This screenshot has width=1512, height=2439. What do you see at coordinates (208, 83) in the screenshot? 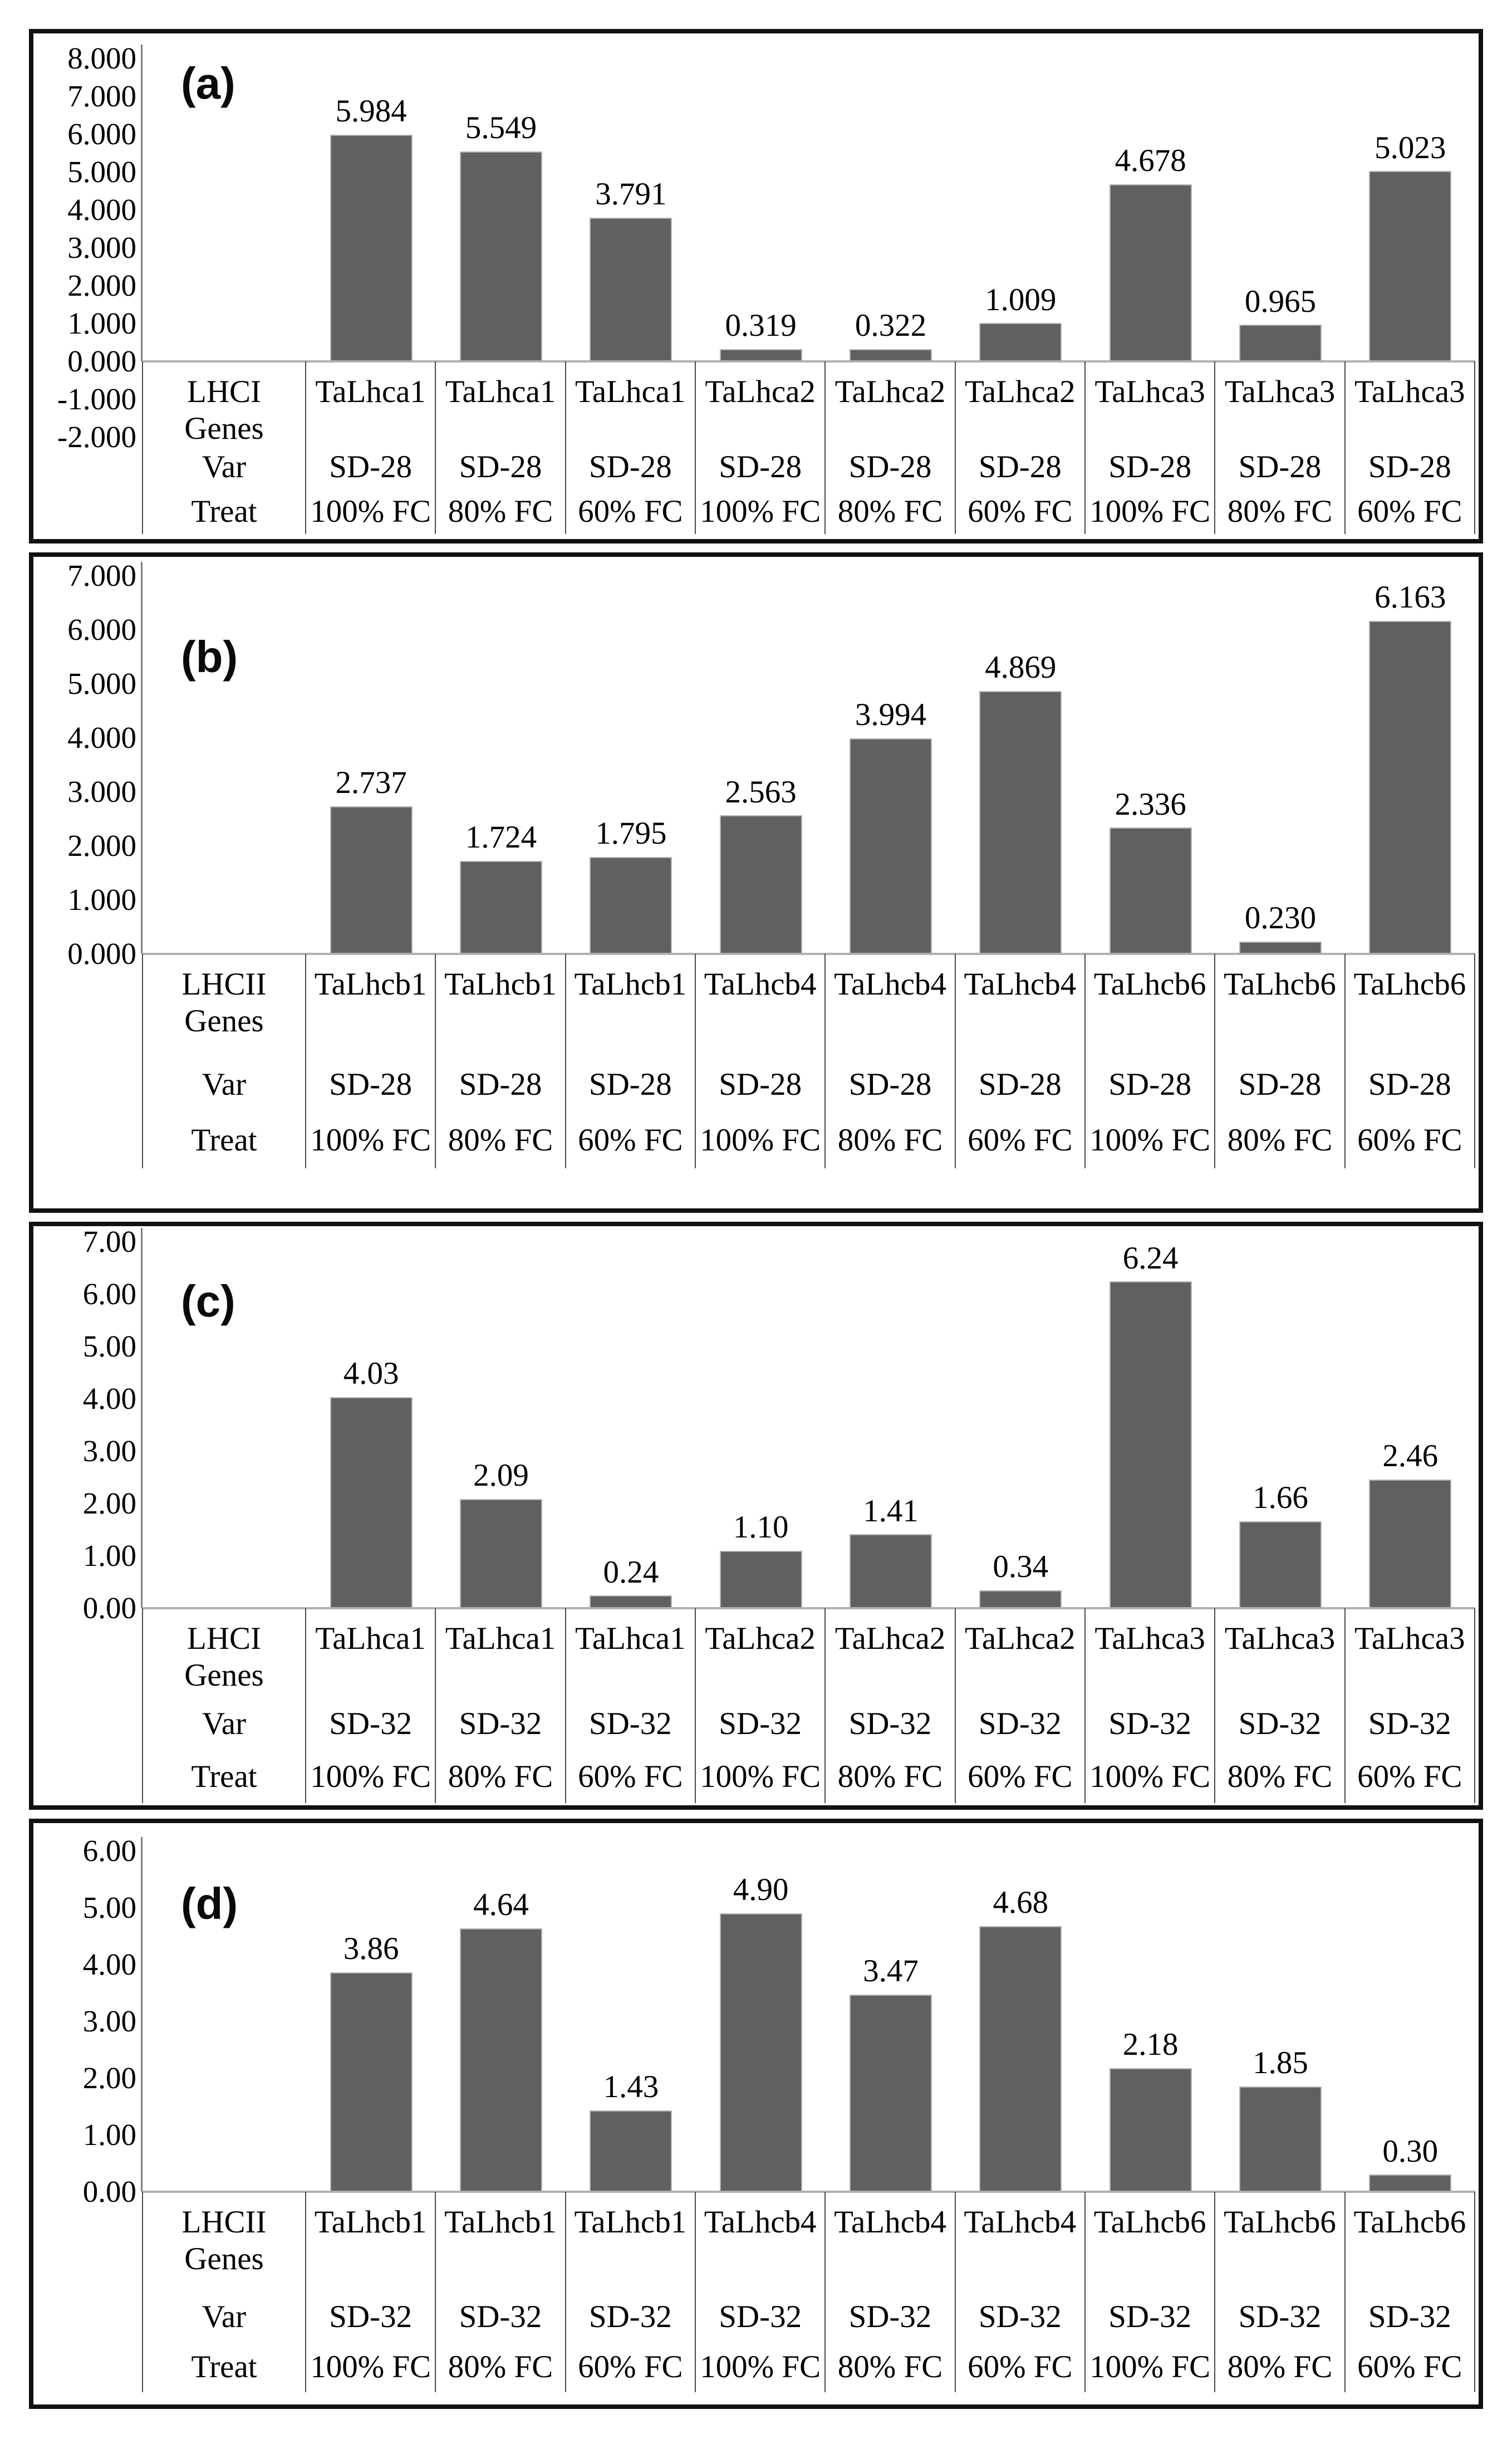
I see `panel-letter-a: (a)` at bounding box center [208, 83].